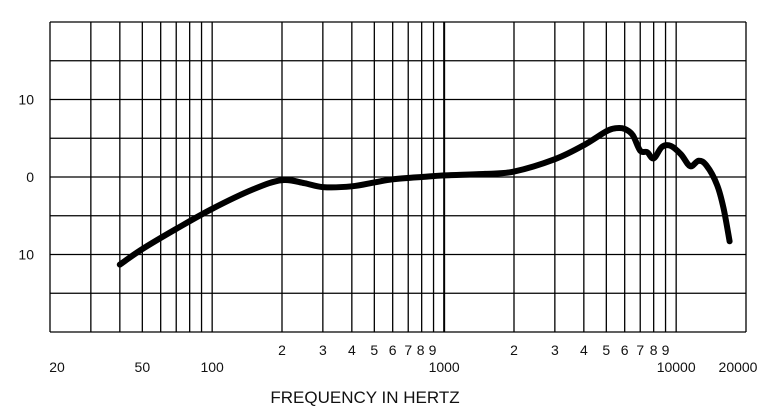 The image size is (781, 419). What do you see at coordinates (364, 397) in the screenshot?
I see `x-axis-label: FREQUENCY IN HERTZ` at bounding box center [364, 397].